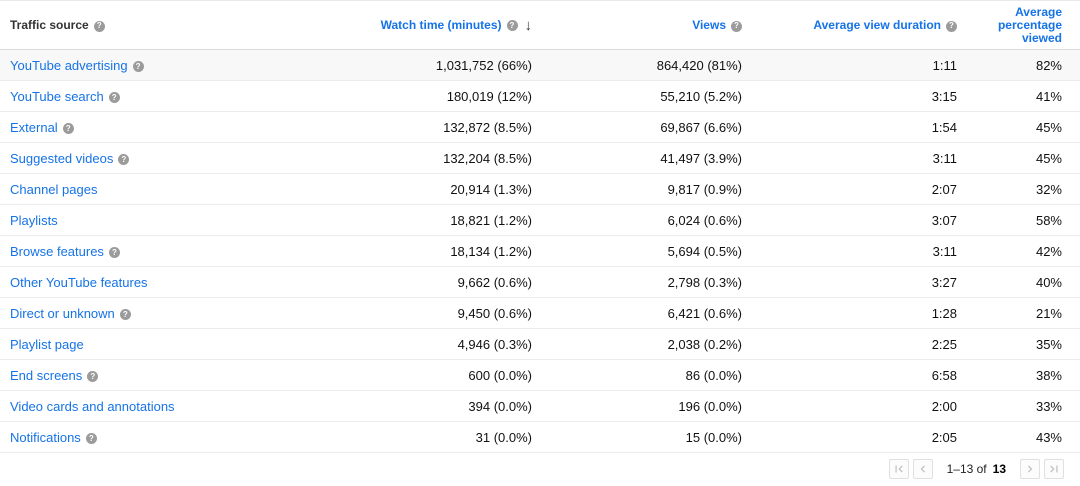 This screenshot has width=1080, height=486. Describe the element at coordinates (944, 437) in the screenshot. I see `avg-view-duration-cell: 2:05` at that location.